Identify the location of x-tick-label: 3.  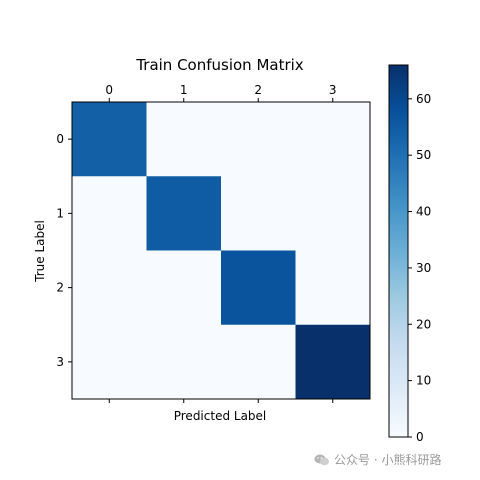
(333, 90).